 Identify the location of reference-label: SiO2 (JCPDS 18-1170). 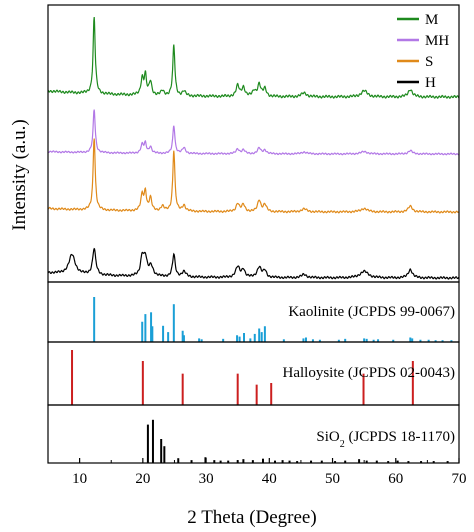
(385, 439).